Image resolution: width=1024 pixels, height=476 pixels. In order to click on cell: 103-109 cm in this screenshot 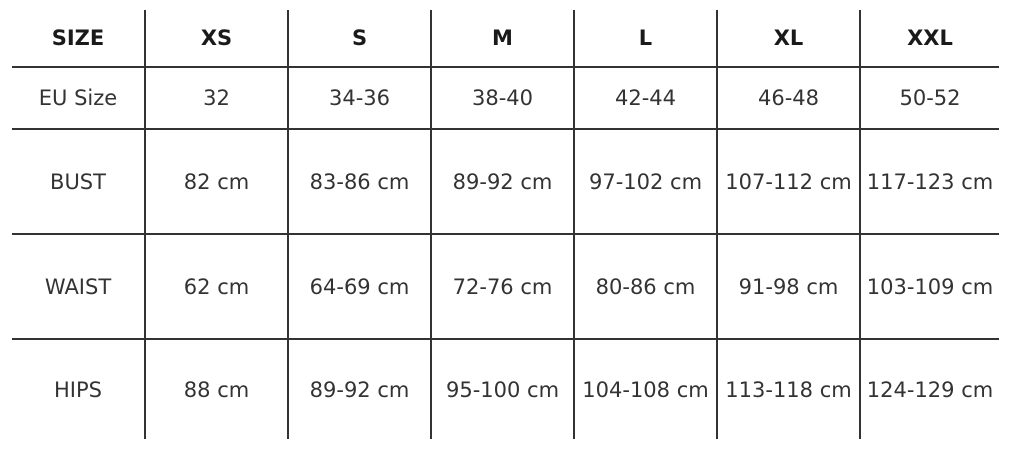, I will do `click(929, 286)`.